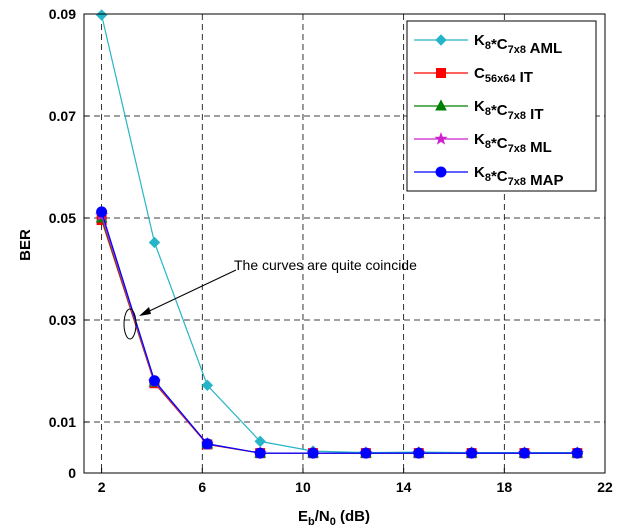 This screenshot has height=529, width=634. I want to click on legend-entry: C56x64 IT, so click(473, 75).